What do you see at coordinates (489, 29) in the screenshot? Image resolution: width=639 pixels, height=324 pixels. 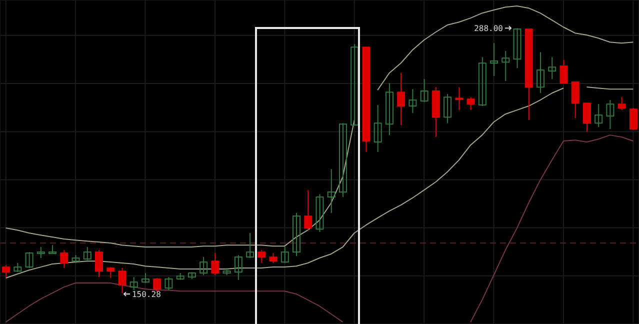 I see `annotation: 288.00` at bounding box center [489, 29].